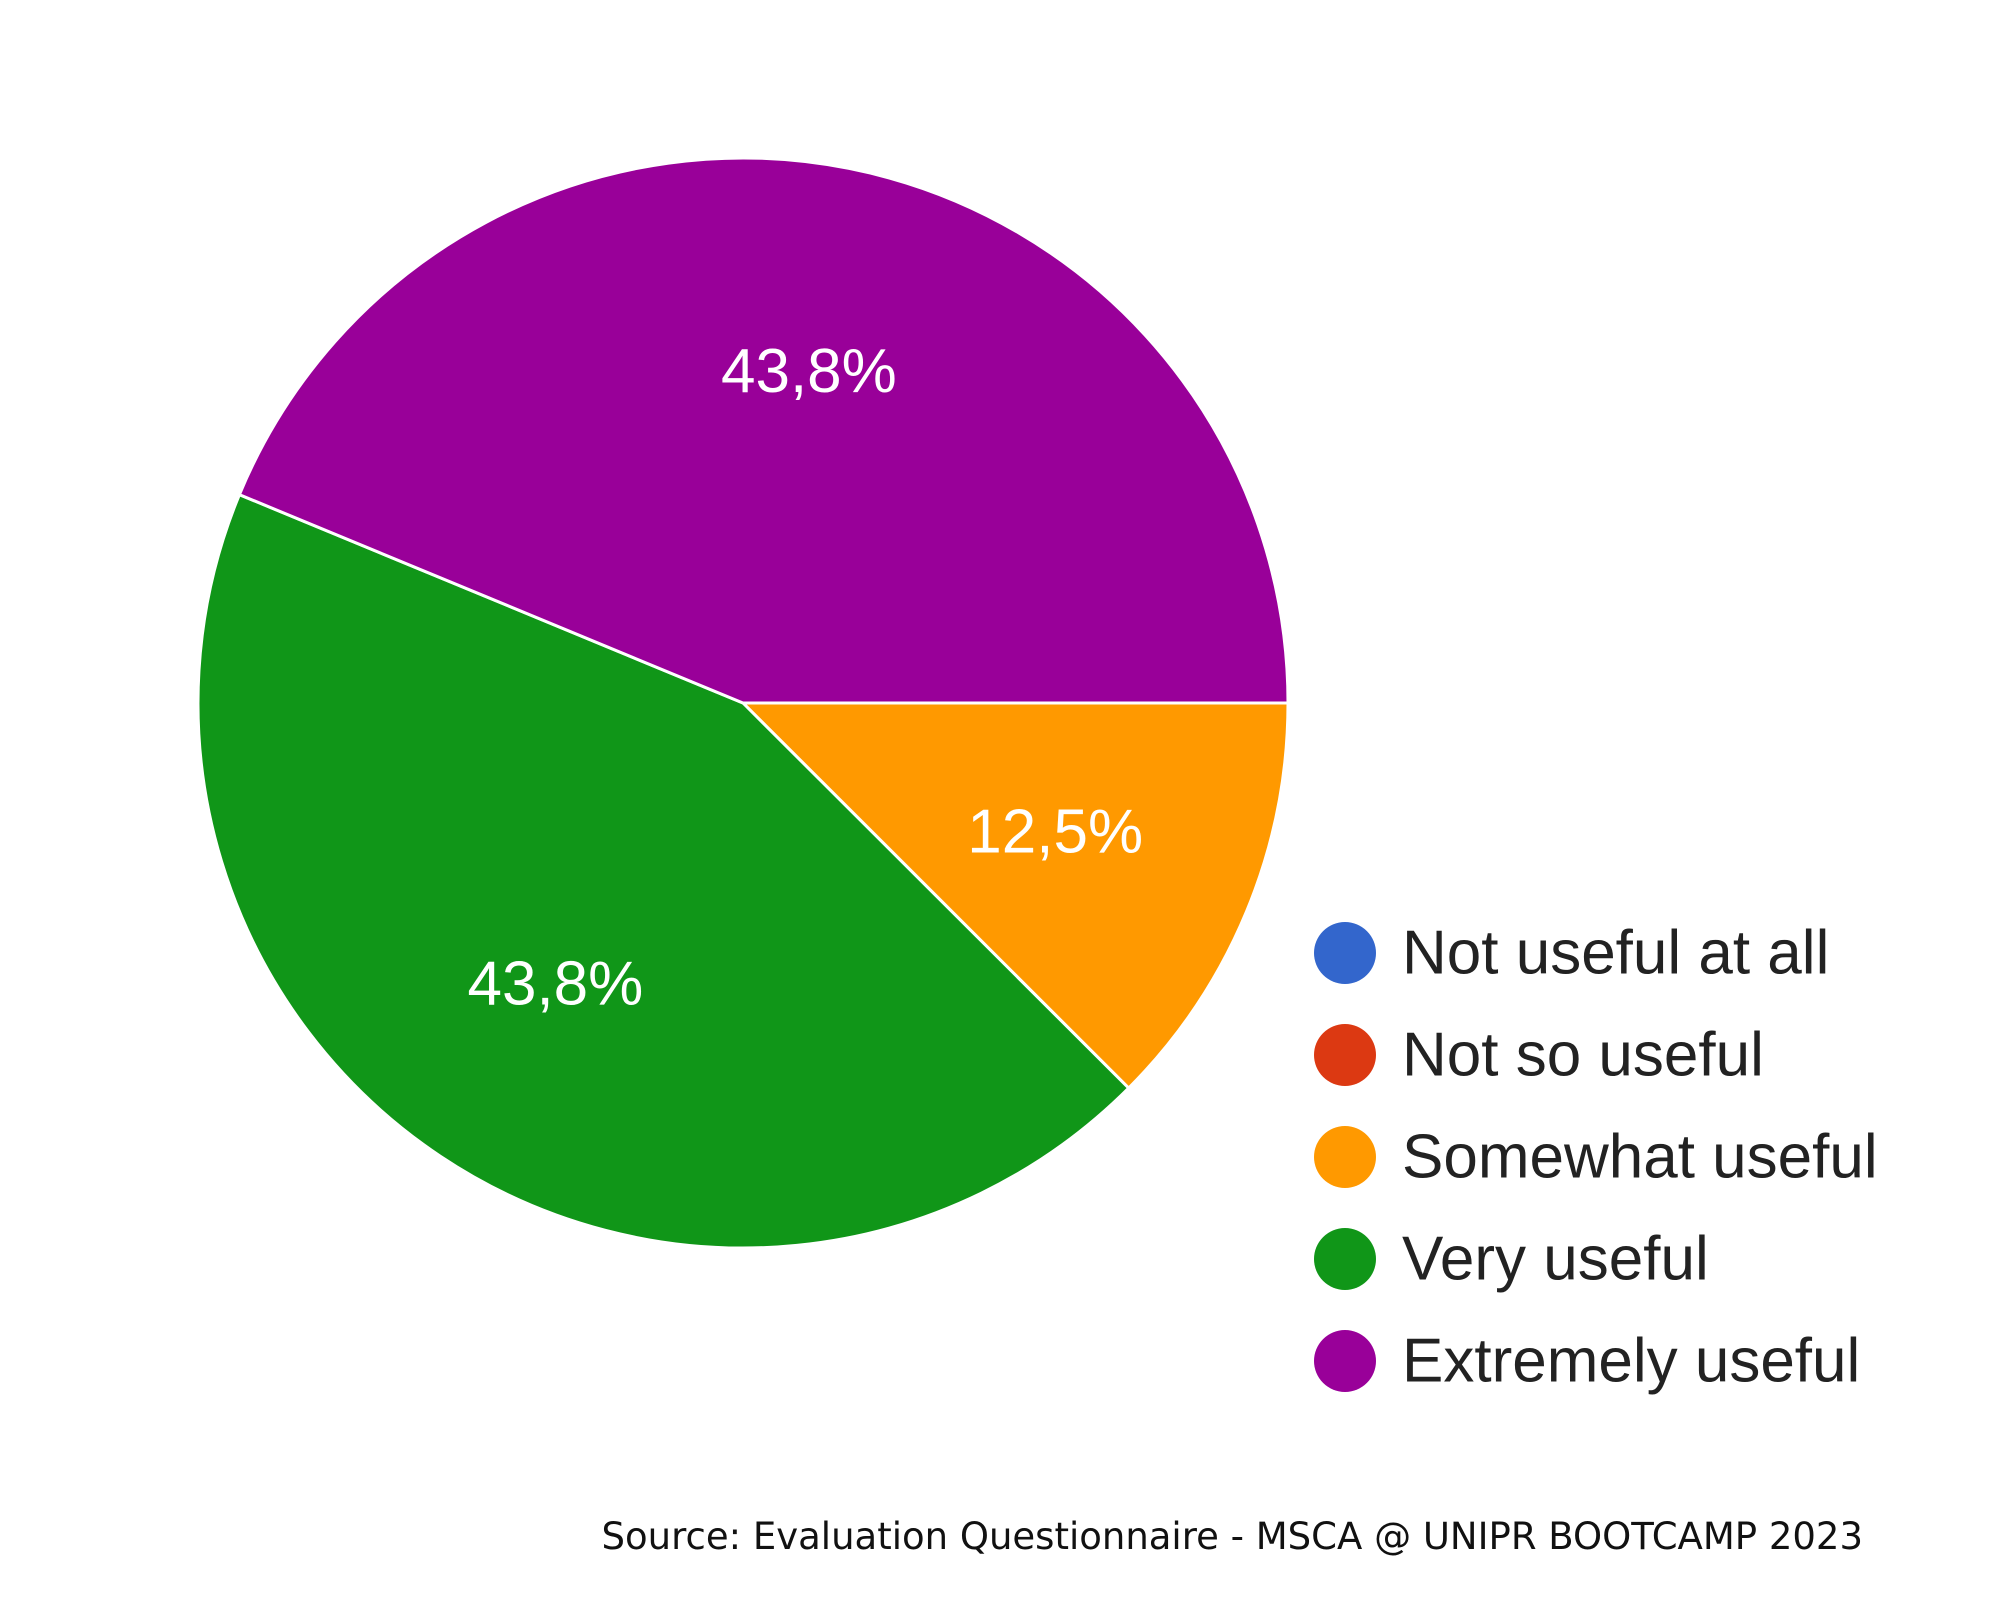 Image resolution: width=2000 pixels, height=1600 pixels. What do you see at coordinates (1345, 1361) in the screenshot?
I see `legend-swatch-extremely-useful` at bounding box center [1345, 1361].